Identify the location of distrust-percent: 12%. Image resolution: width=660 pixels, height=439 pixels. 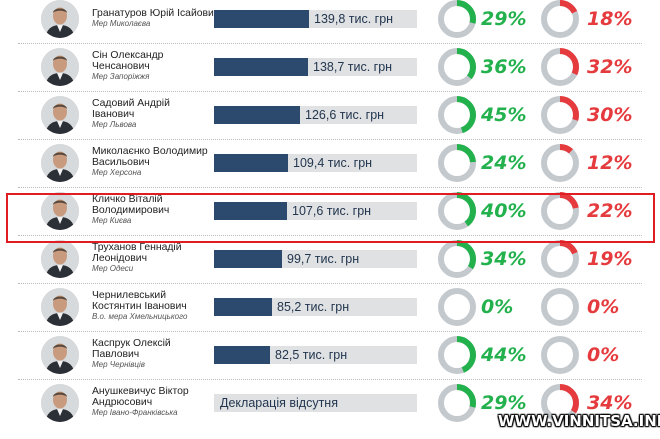
(610, 163).